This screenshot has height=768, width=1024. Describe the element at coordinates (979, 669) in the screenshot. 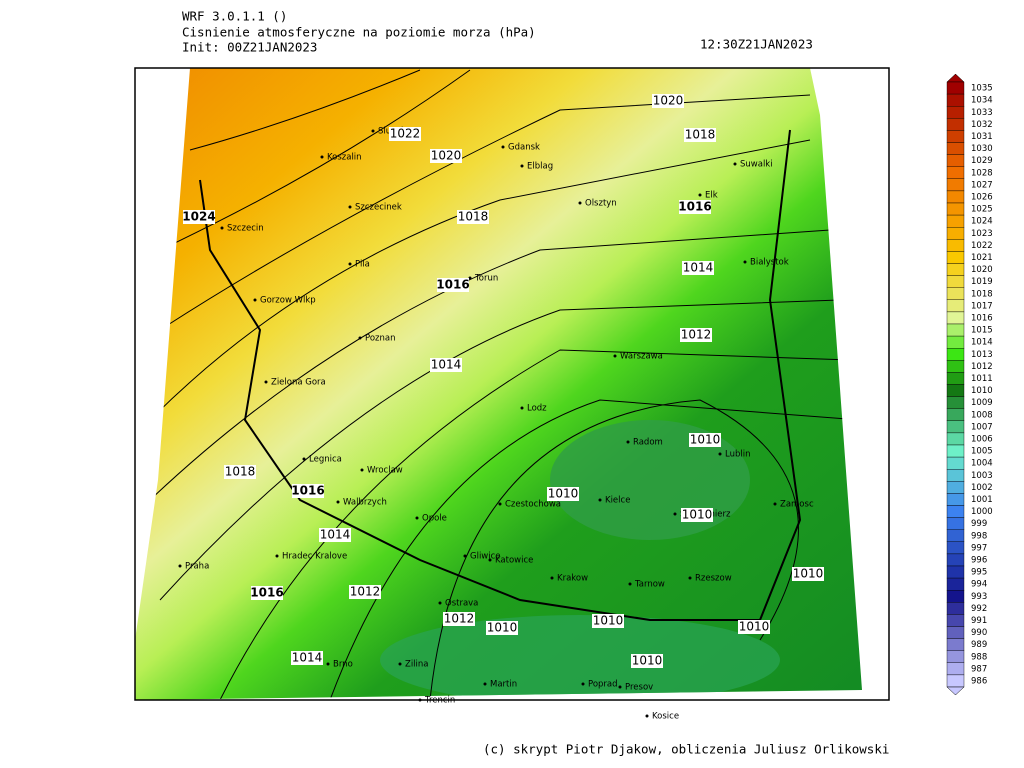

I see `colorbar-label: 987` at that location.